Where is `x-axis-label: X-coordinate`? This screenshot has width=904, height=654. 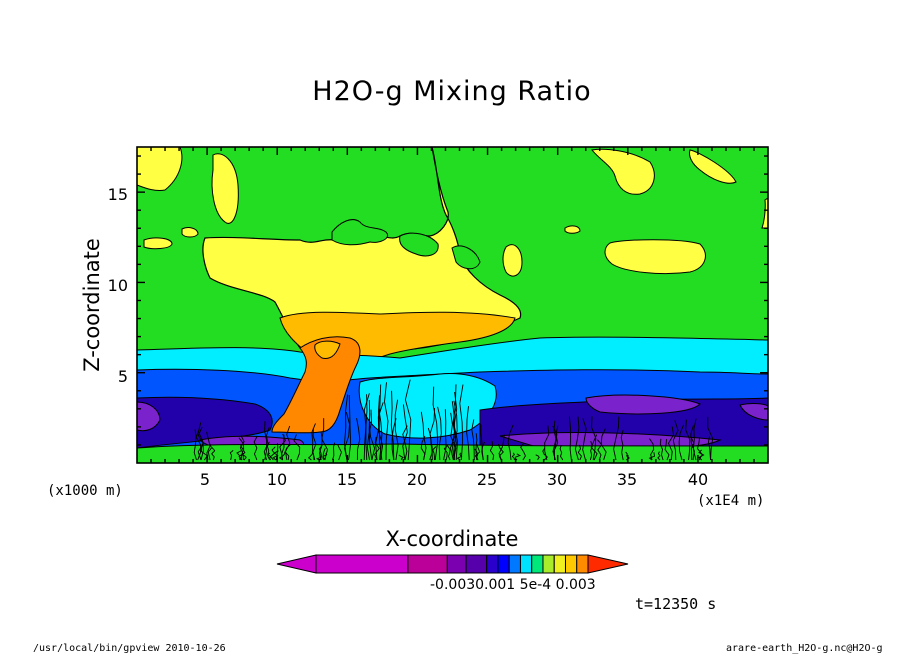
x-axis-label: X-coordinate is located at coordinates (452, 539).